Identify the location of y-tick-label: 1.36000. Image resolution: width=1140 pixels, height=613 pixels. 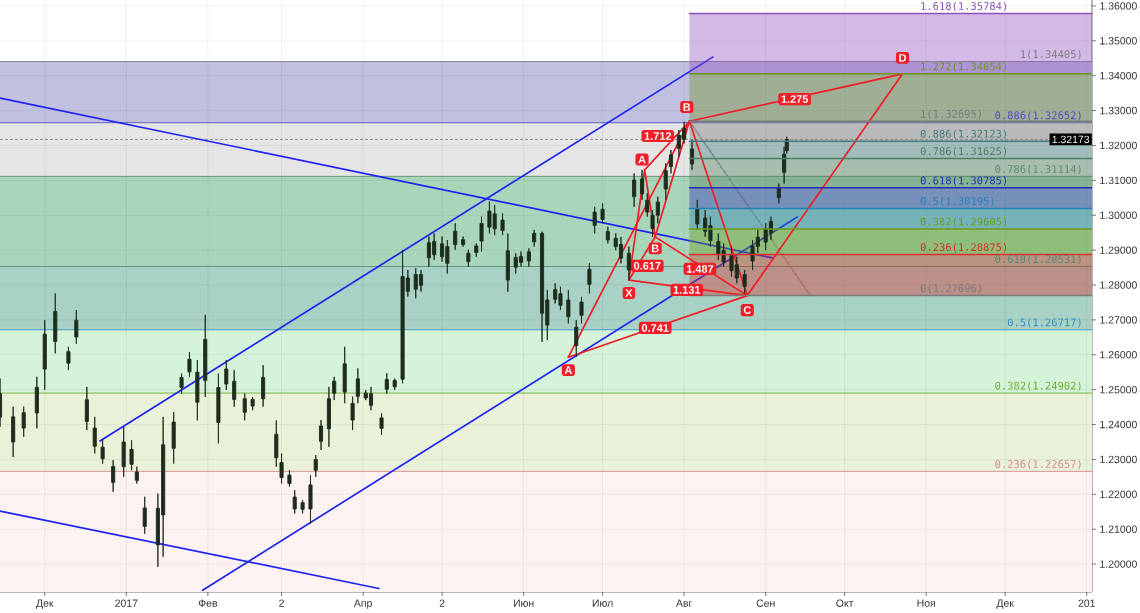
(1118, 6).